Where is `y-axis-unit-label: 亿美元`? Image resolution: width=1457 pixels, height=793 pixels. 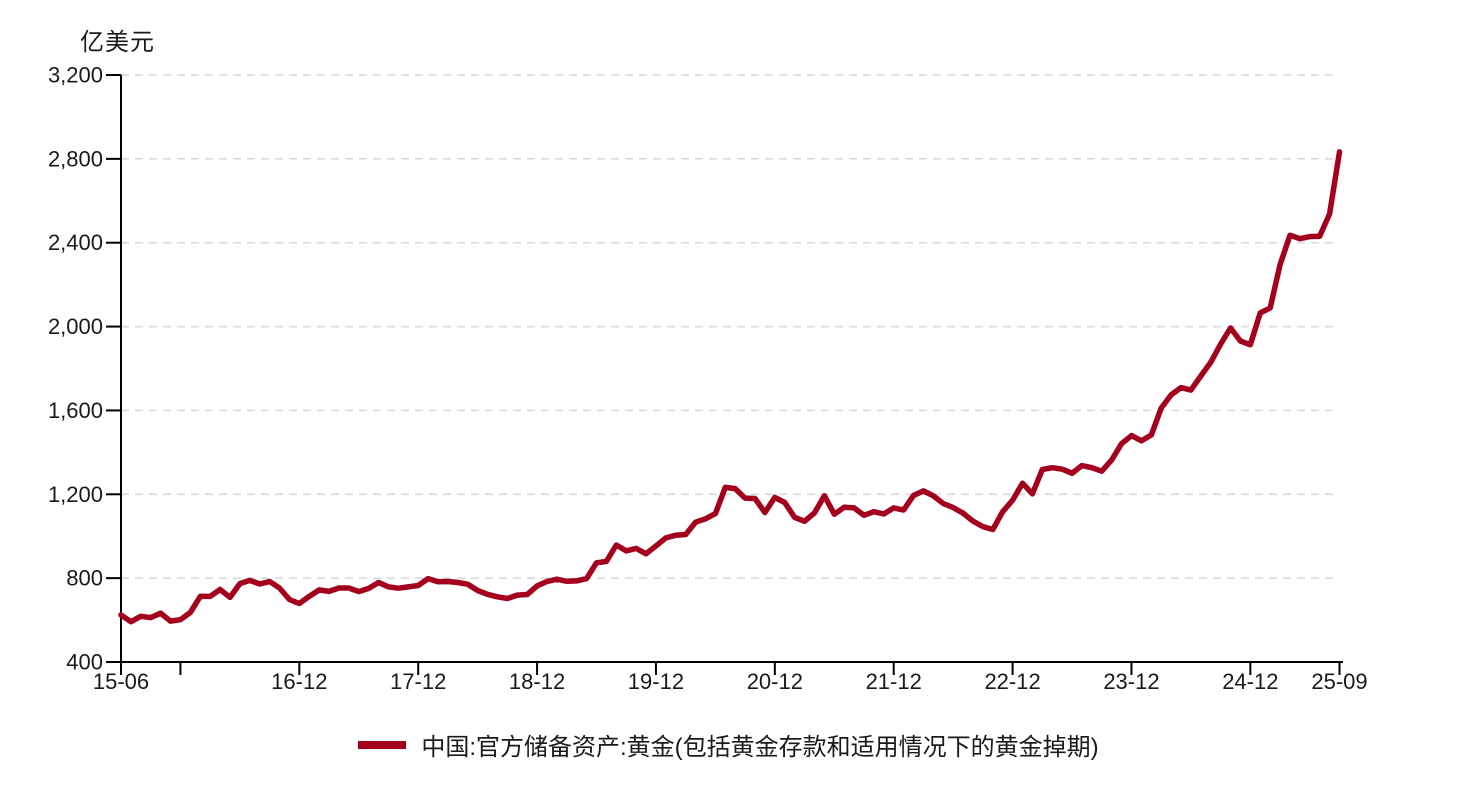 y-axis-unit-label: 亿美元 is located at coordinates (117, 42).